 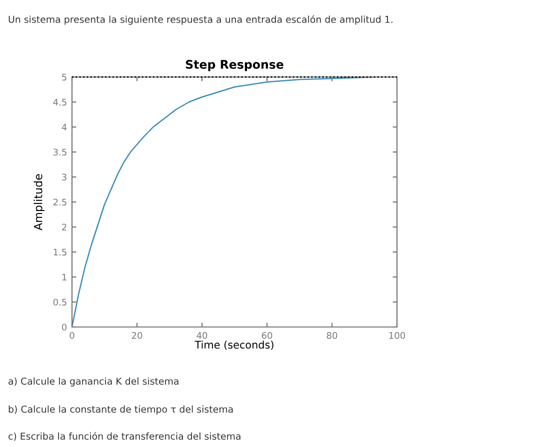 What do you see at coordinates (267, 335) in the screenshot?
I see `x-tick-label: 60` at bounding box center [267, 335].